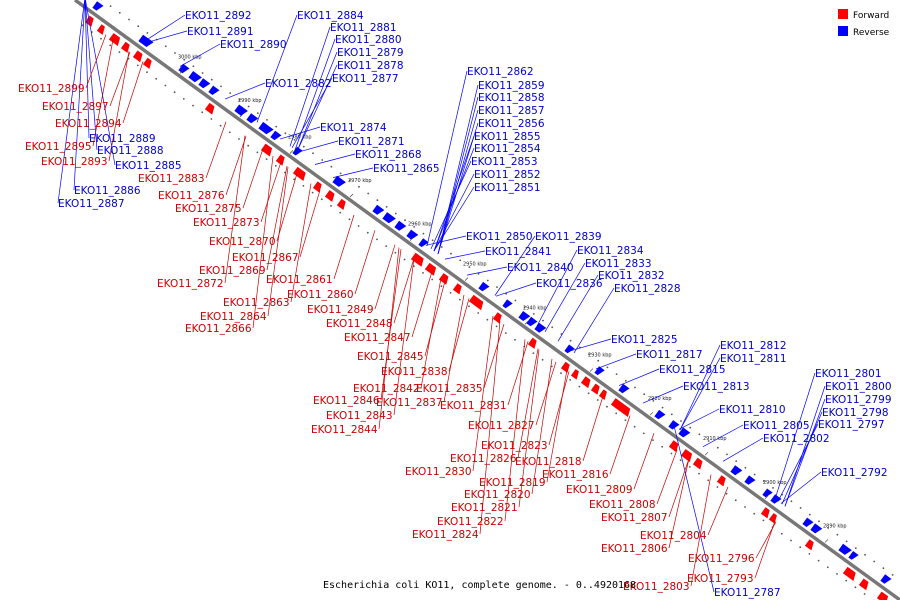 Image resolution: width=900 pixels, height=600 pixels. I want to click on gene-label: EKO11_2825, so click(644, 340).